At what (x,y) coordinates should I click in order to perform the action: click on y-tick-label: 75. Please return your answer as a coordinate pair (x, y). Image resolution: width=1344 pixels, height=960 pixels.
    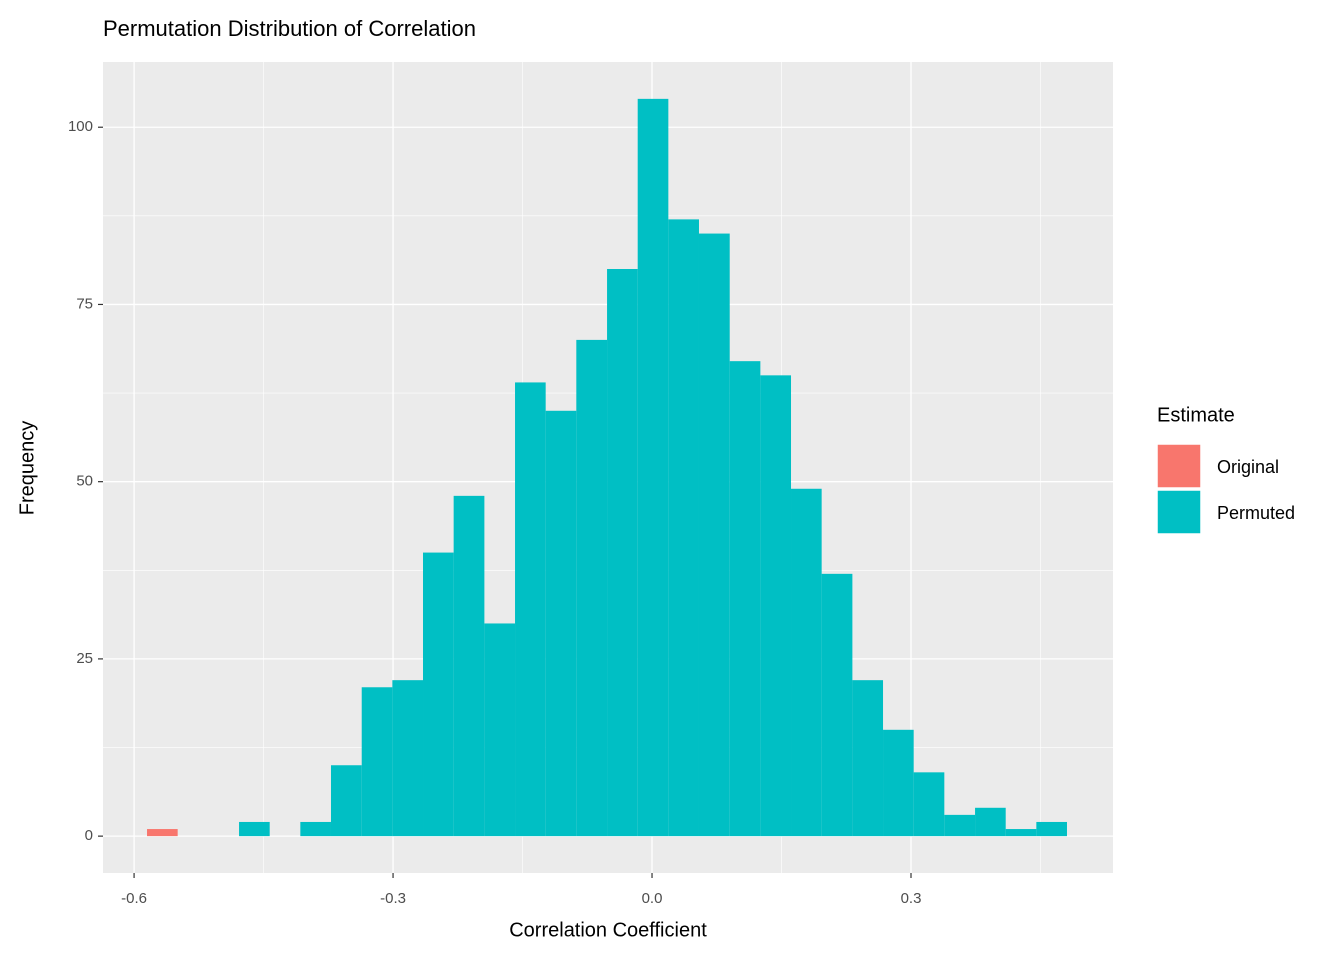
    Looking at the image, I should click on (84, 303).